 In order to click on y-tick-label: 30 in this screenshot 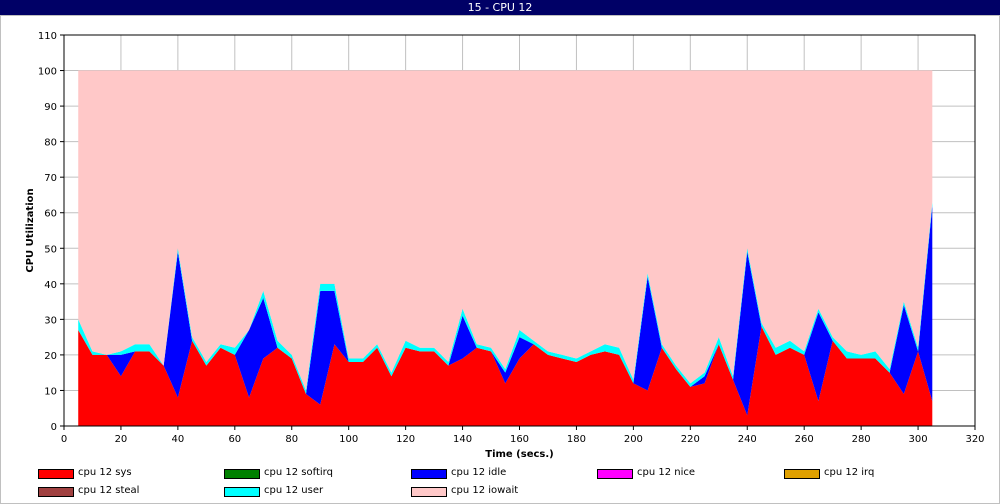, I will do `click(50, 320)`.